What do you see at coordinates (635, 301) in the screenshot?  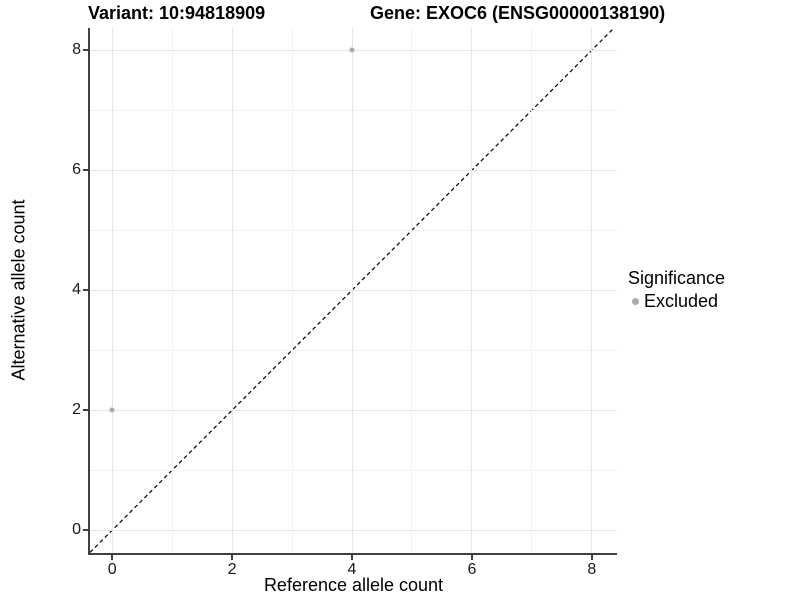 I see `legend-point-icon` at bounding box center [635, 301].